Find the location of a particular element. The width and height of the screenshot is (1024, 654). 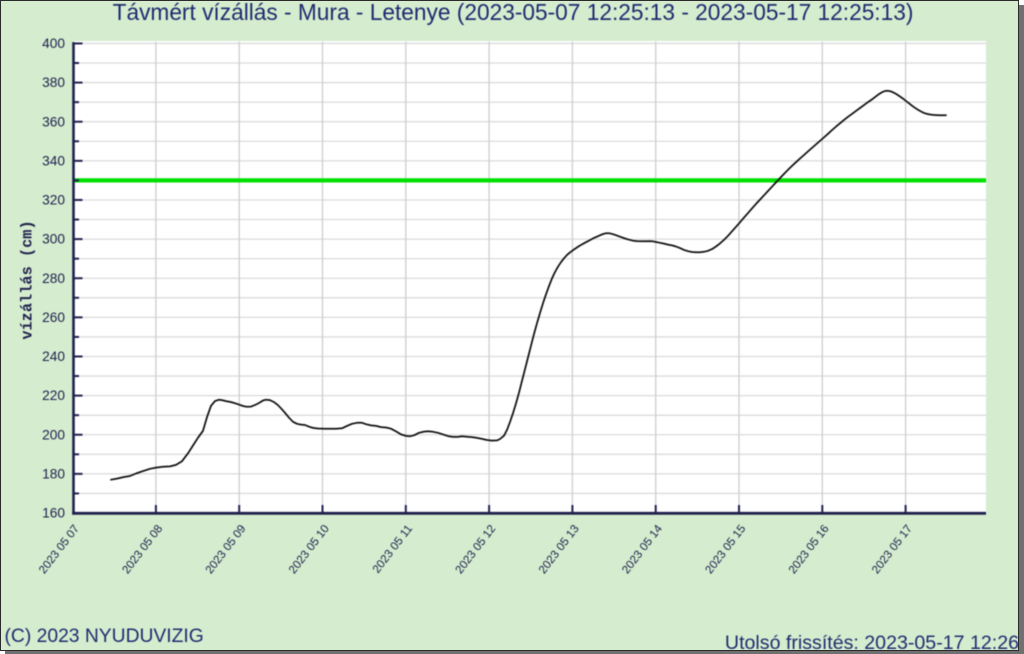

svg-text: 160 is located at coordinates (53, 513).